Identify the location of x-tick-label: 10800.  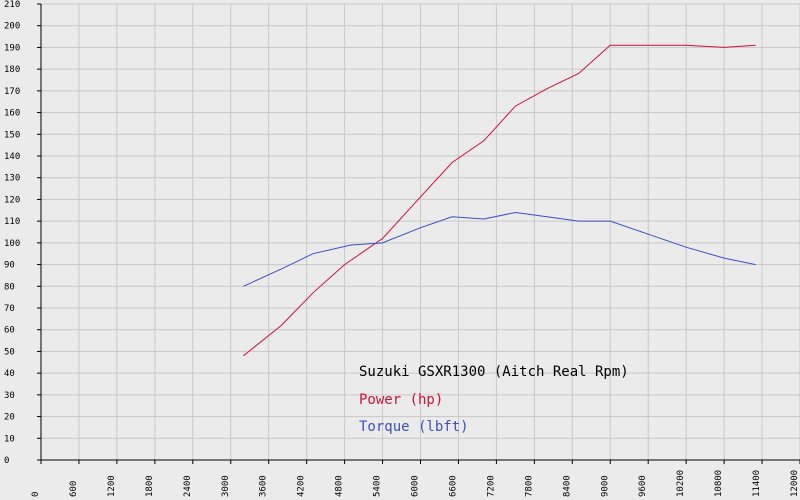
(719, 483).